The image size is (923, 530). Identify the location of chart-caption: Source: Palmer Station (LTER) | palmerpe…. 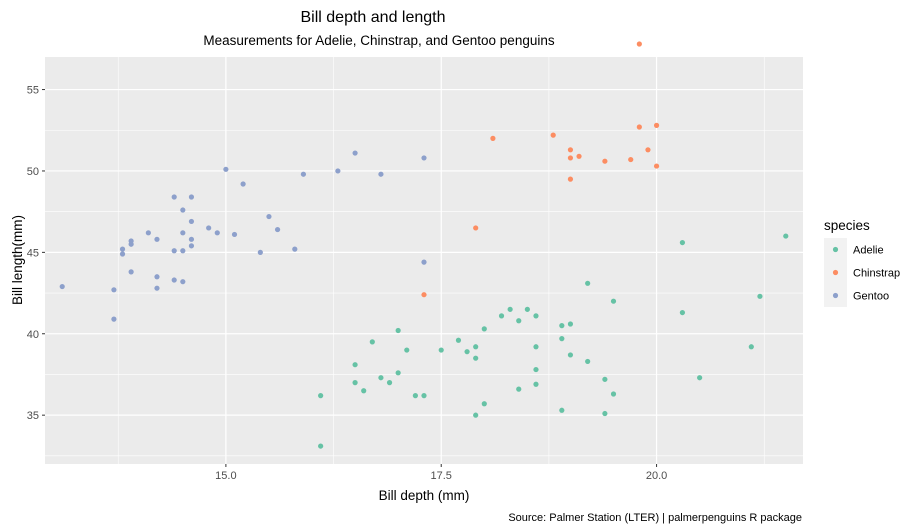
(655, 518).